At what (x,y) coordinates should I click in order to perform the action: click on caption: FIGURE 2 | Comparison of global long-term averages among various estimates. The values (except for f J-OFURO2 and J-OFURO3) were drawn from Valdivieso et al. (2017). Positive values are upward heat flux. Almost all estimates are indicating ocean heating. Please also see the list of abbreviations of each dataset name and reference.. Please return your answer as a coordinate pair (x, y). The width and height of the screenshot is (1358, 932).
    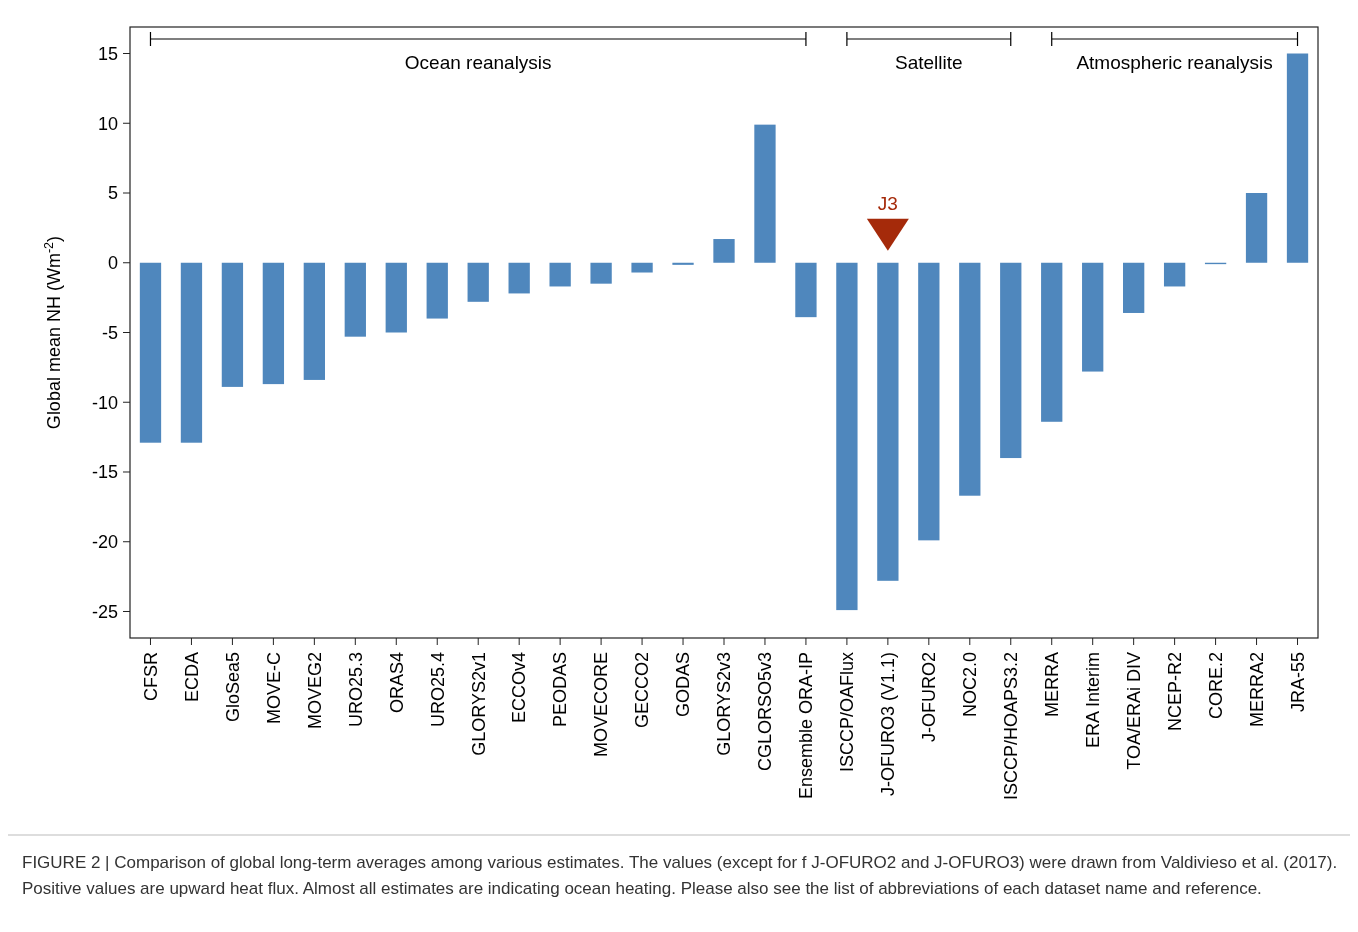
    Looking at the image, I should click on (680, 875).